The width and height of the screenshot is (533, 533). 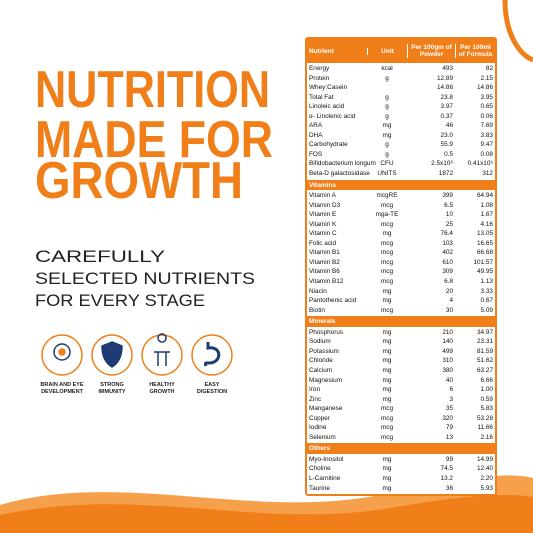 What do you see at coordinates (486, 409) in the screenshot?
I see `cell: 5.83` at bounding box center [486, 409].